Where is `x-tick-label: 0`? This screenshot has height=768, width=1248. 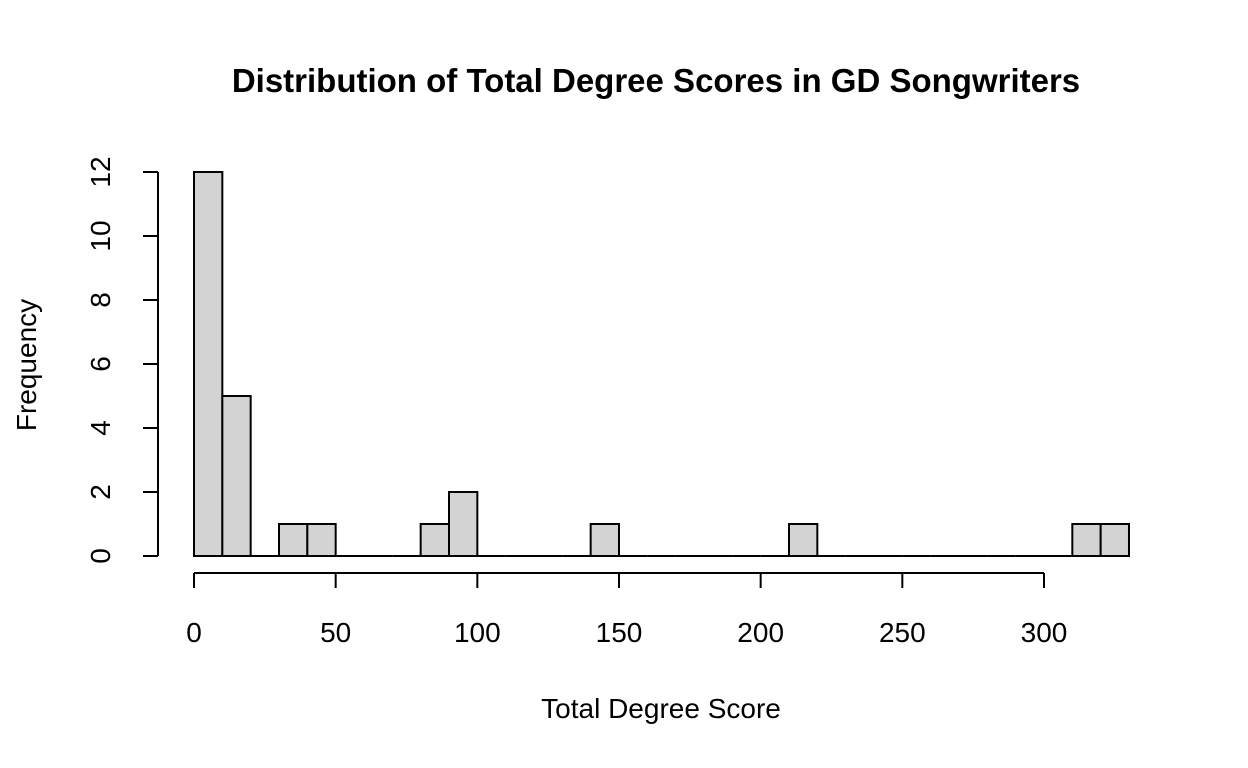
x-tick-label: 0 is located at coordinates (194, 632).